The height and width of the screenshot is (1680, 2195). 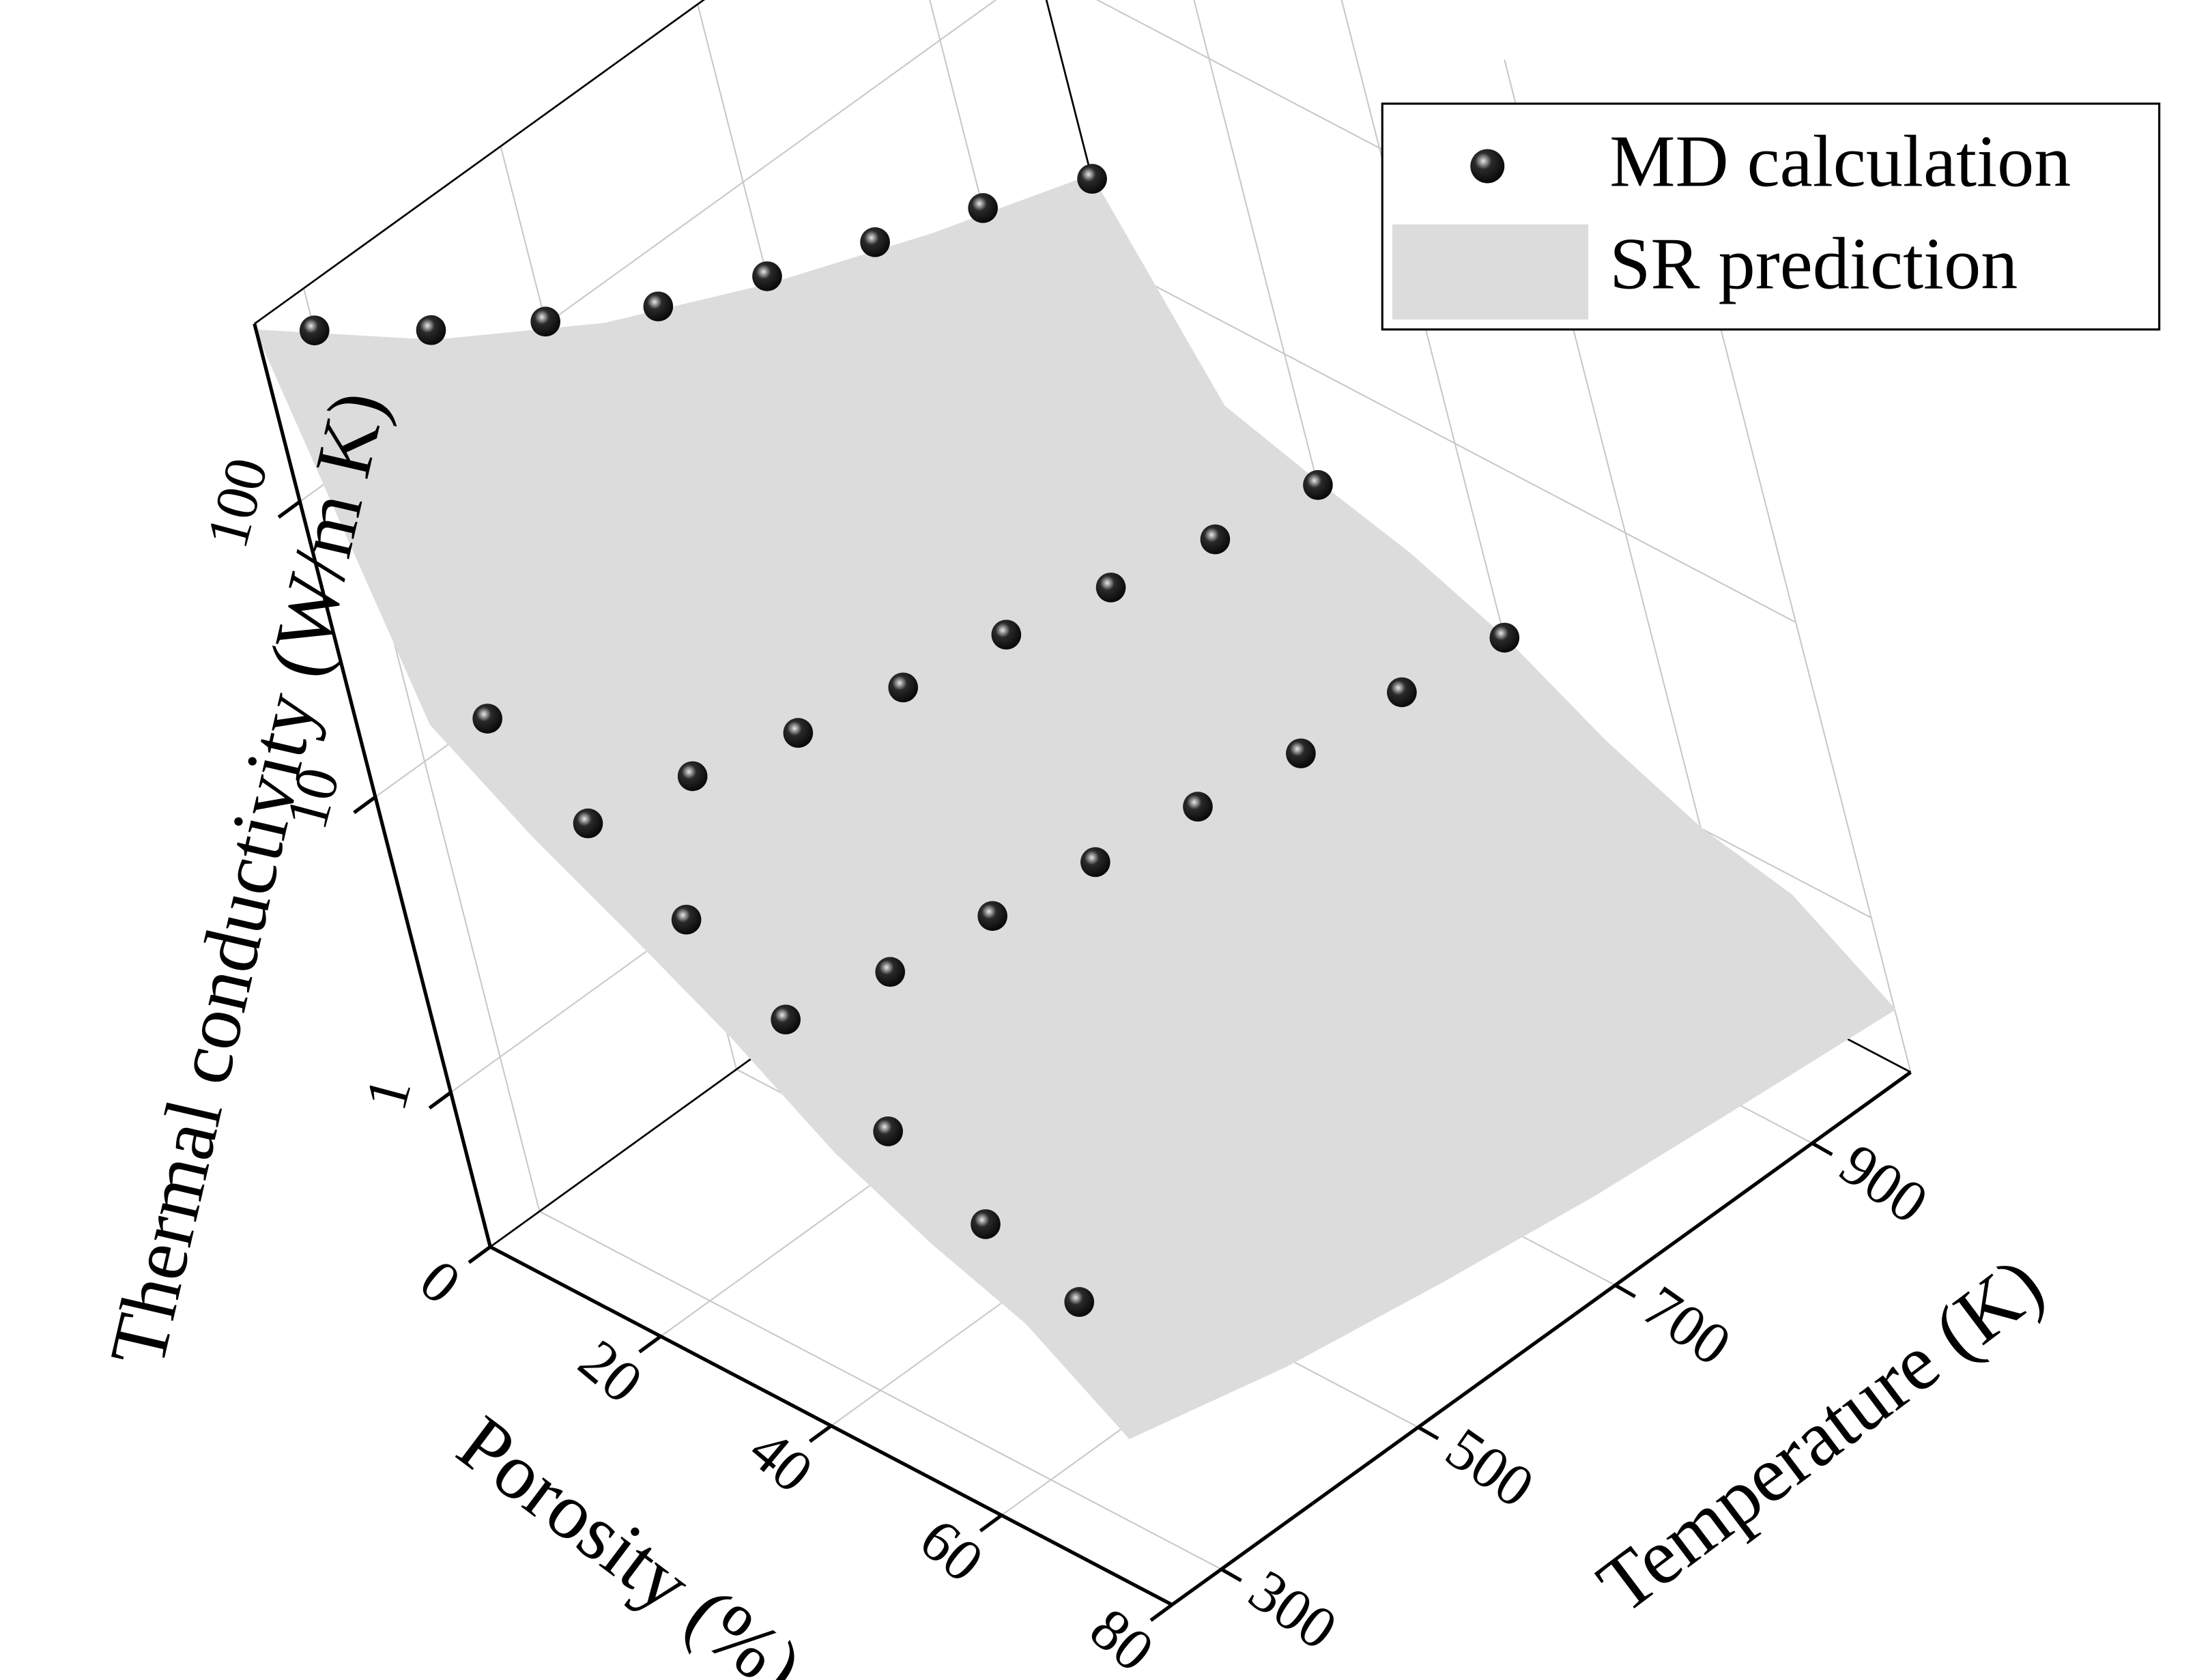 What do you see at coordinates (1490, 1467) in the screenshot?
I see `y-tick-label: 500` at bounding box center [1490, 1467].